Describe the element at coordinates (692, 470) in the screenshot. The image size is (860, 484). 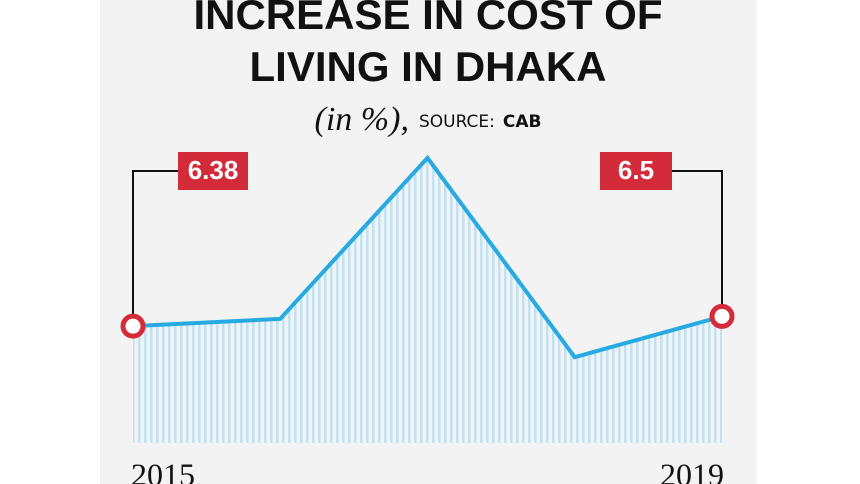
I see `x-tick-label: 2019` at that location.